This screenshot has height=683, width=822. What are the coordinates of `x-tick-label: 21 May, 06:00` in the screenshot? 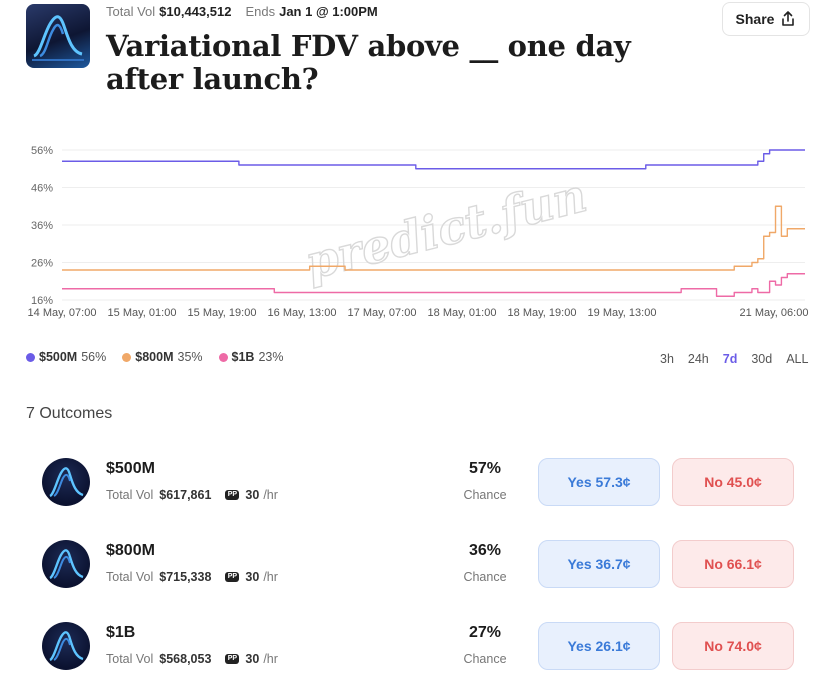 It's located at (774, 313).